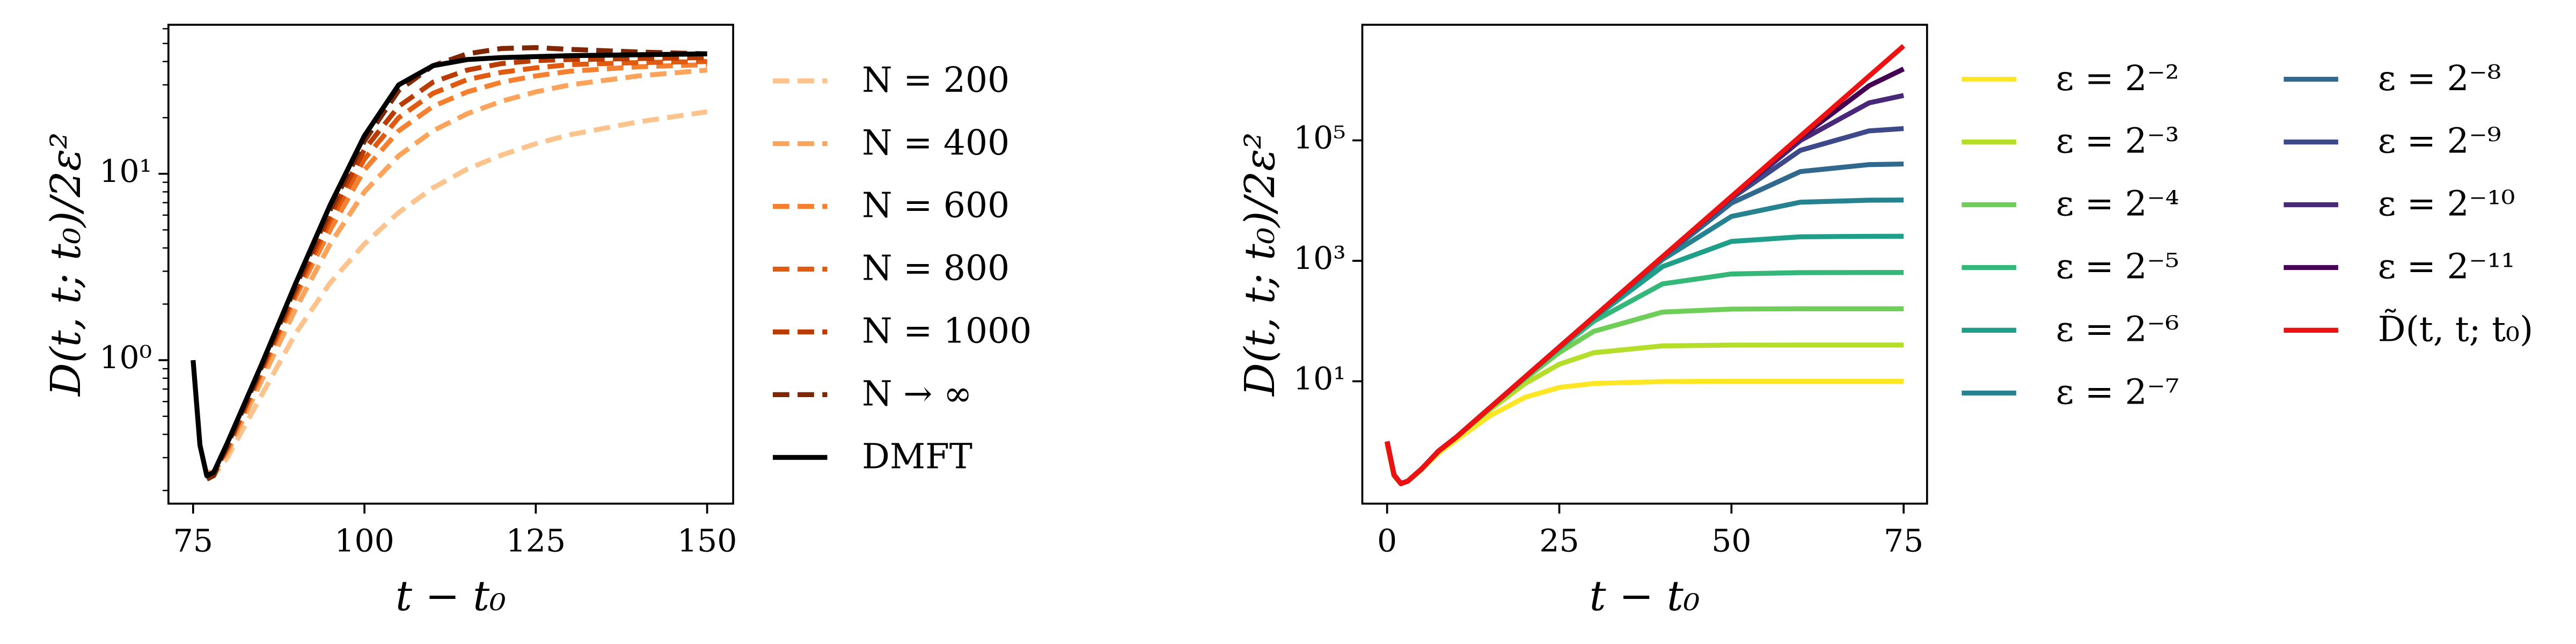  Describe the element at coordinates (946, 331) in the screenshot. I see `legend-label: N = 1000` at that location.